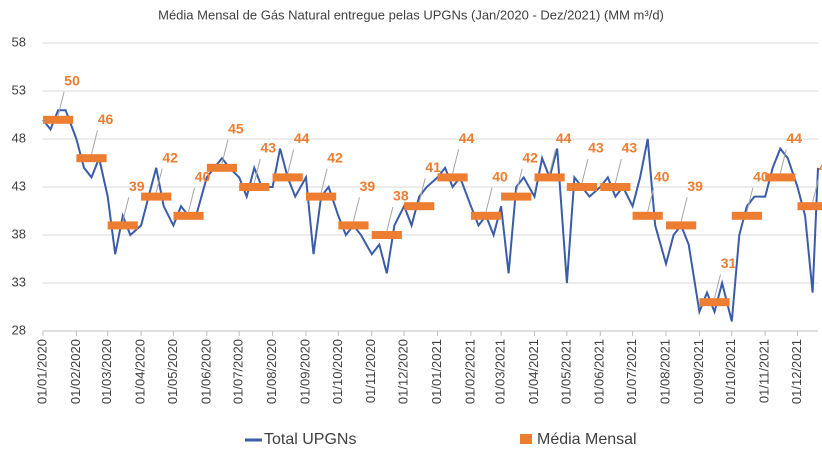 Image resolution: width=822 pixels, height=455 pixels. I want to click on data-label: 45, so click(236, 129).